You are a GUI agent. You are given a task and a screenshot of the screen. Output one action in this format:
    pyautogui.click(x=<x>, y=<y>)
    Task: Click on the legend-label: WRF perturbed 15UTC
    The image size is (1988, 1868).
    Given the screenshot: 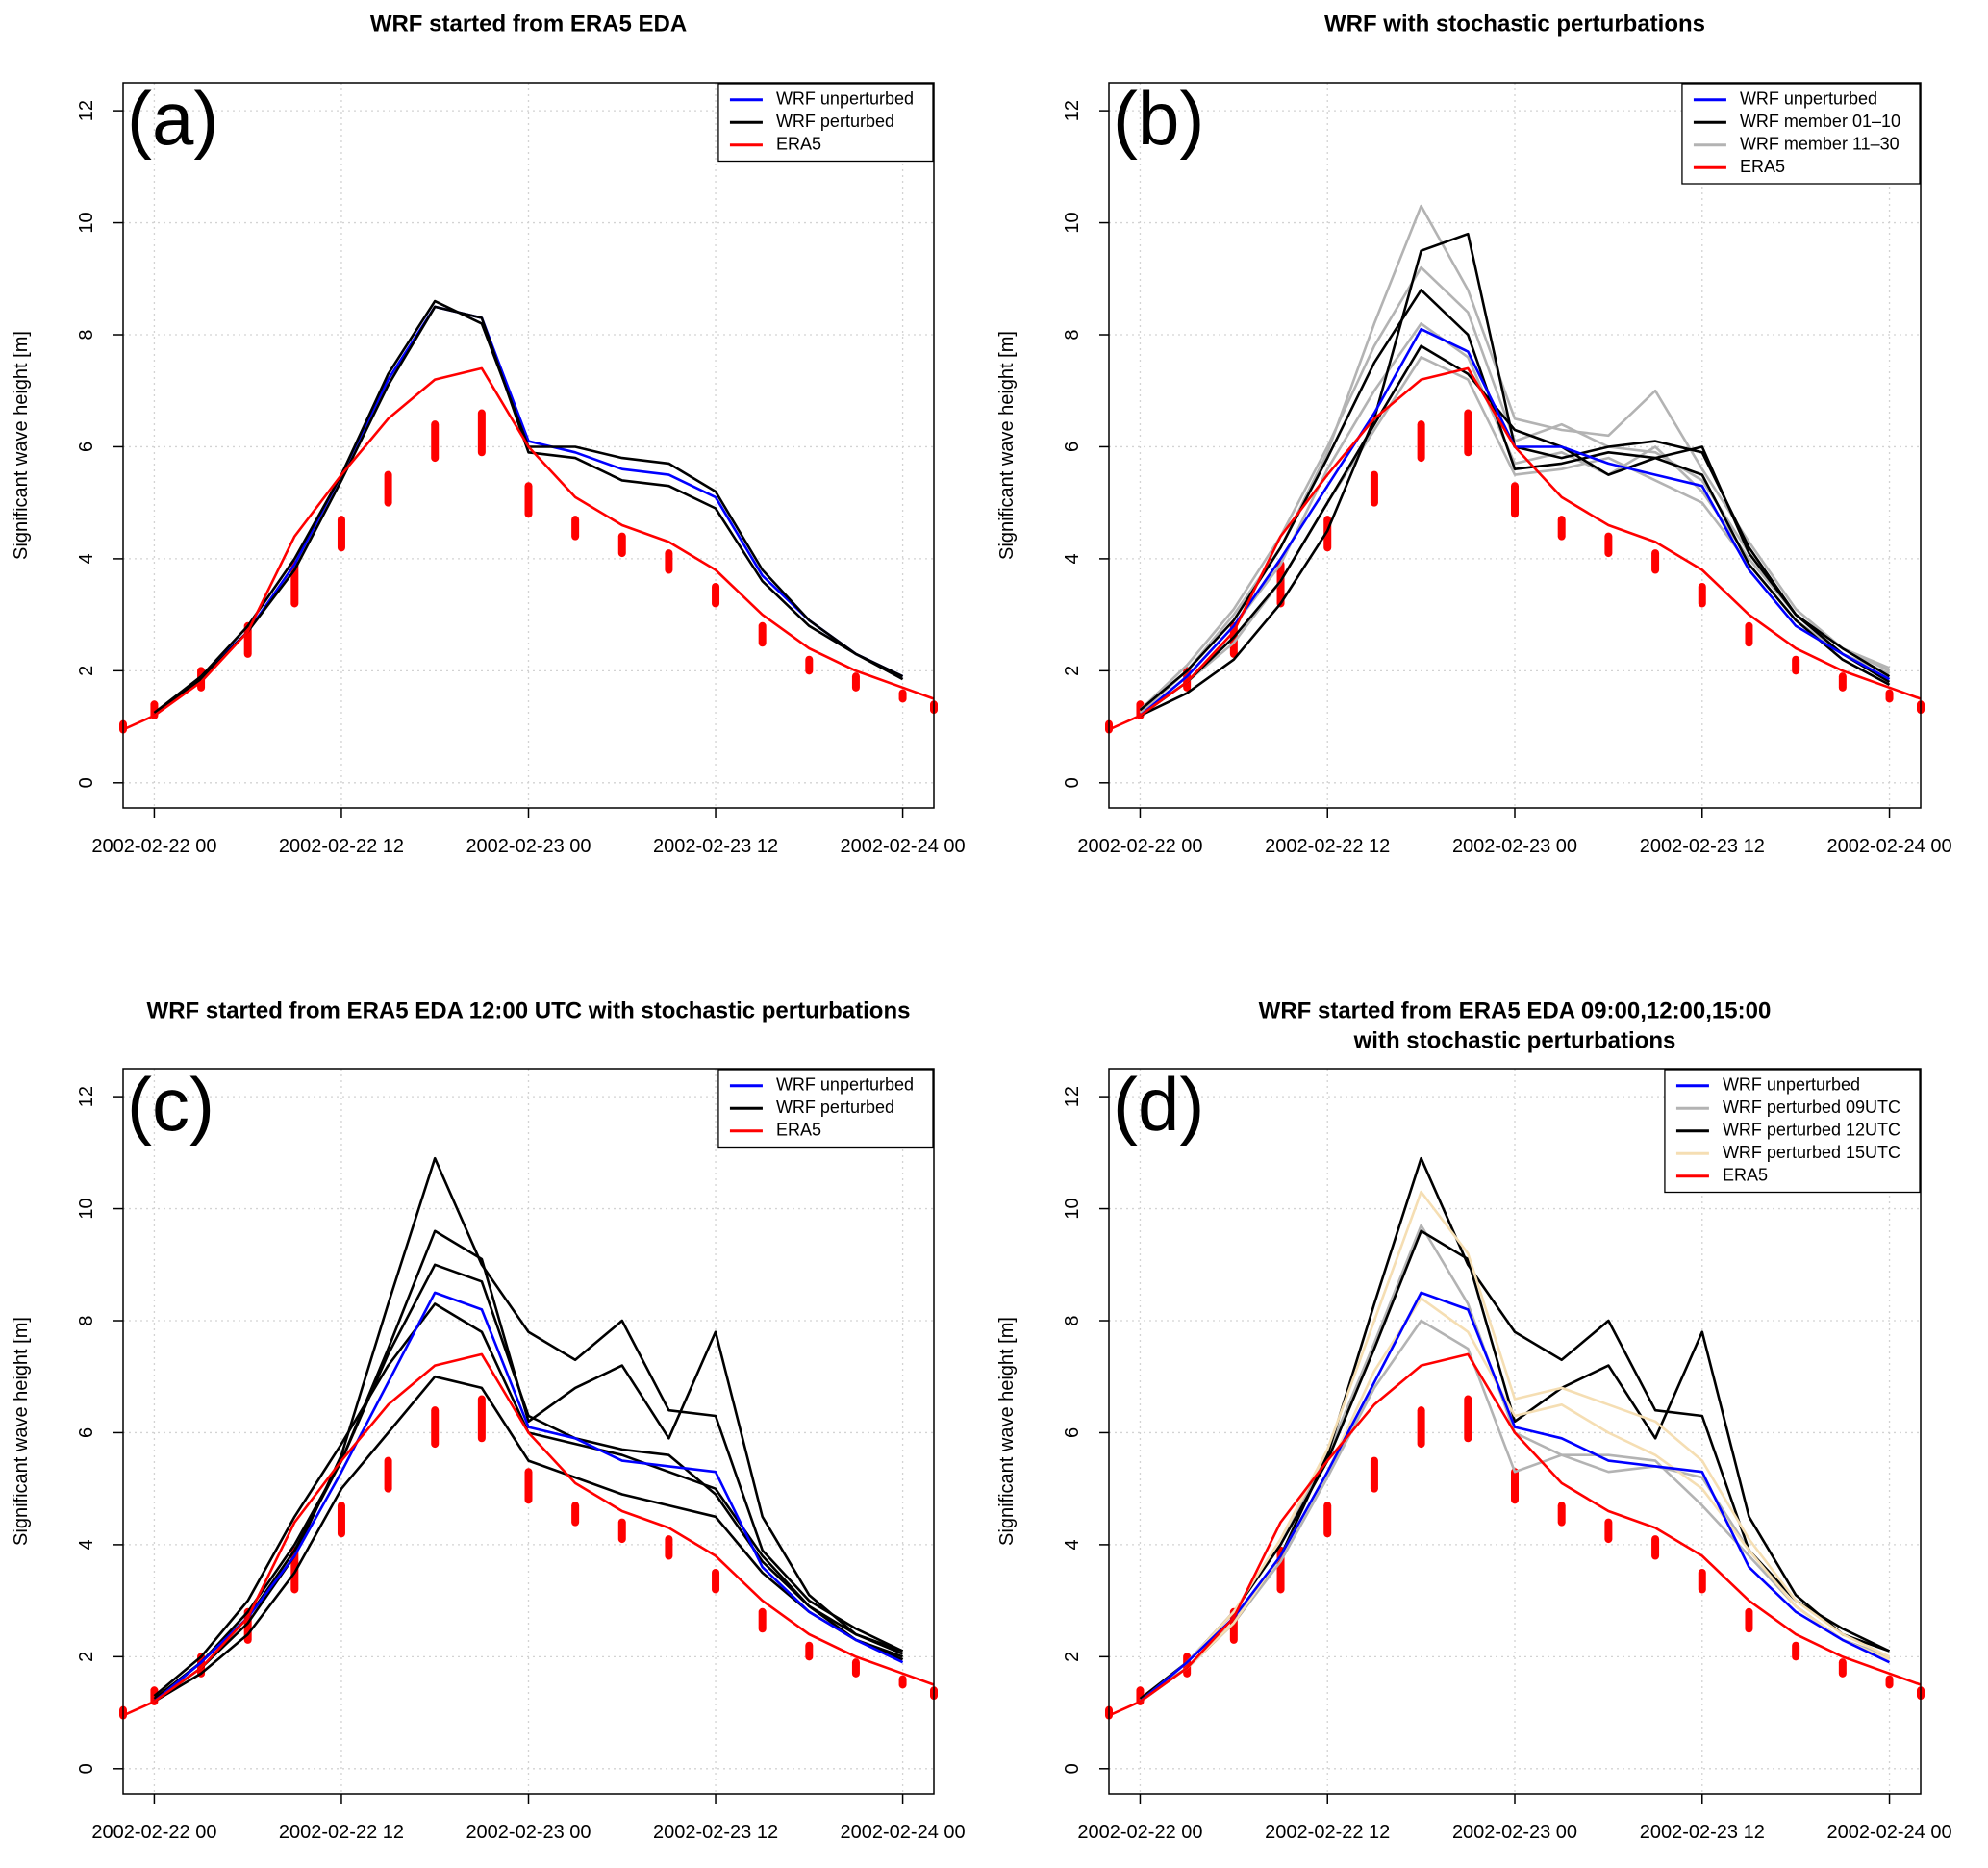 What is the action you would take?
    pyautogui.click(x=1811, y=1152)
    